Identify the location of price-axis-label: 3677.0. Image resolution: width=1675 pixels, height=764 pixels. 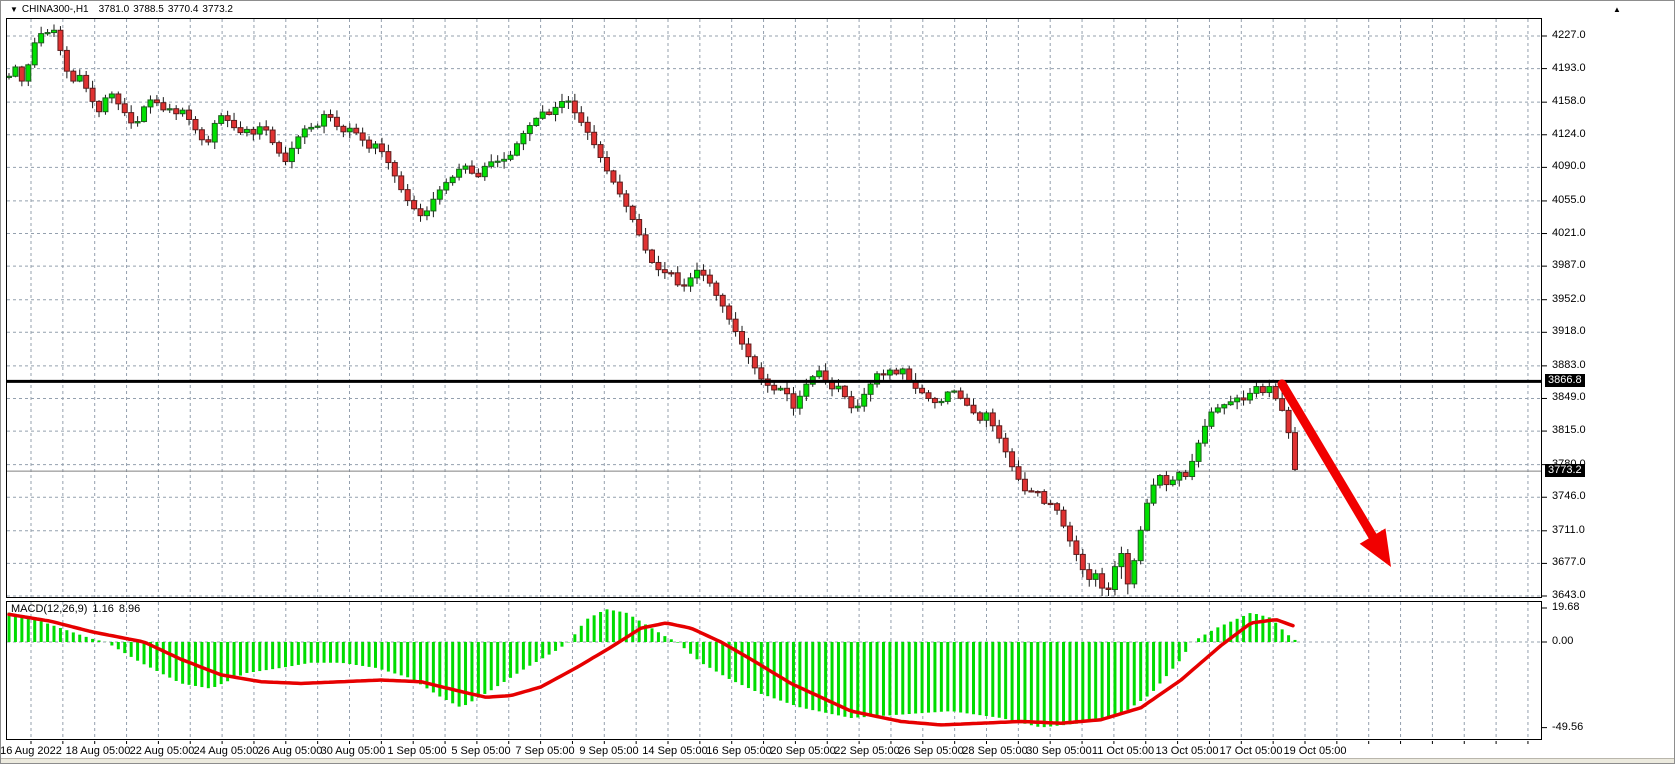
(1569, 562).